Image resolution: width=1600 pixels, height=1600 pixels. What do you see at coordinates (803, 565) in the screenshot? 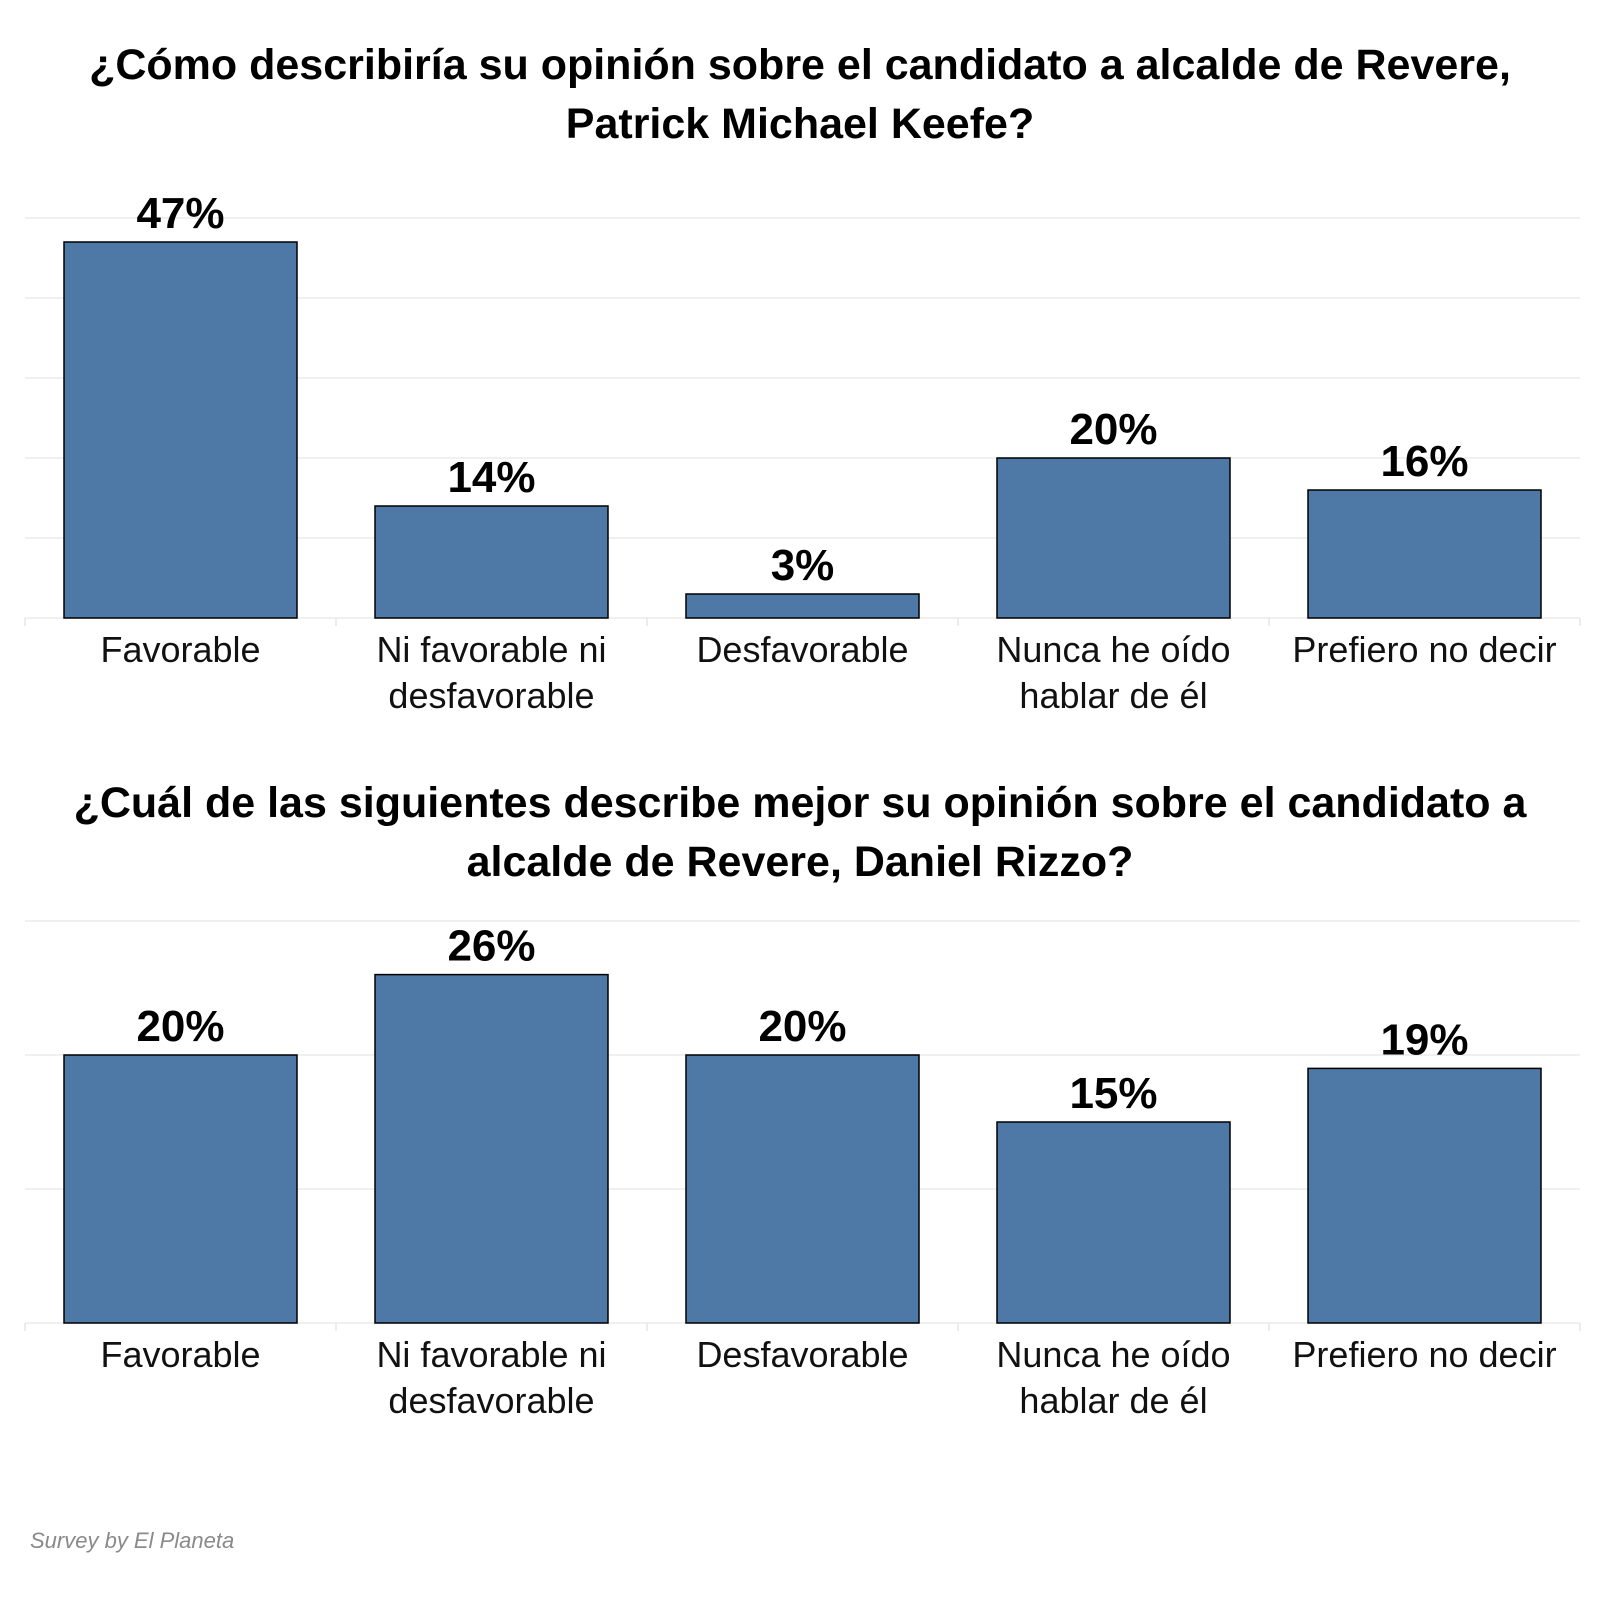
I see `value-label-3: 3%` at bounding box center [803, 565].